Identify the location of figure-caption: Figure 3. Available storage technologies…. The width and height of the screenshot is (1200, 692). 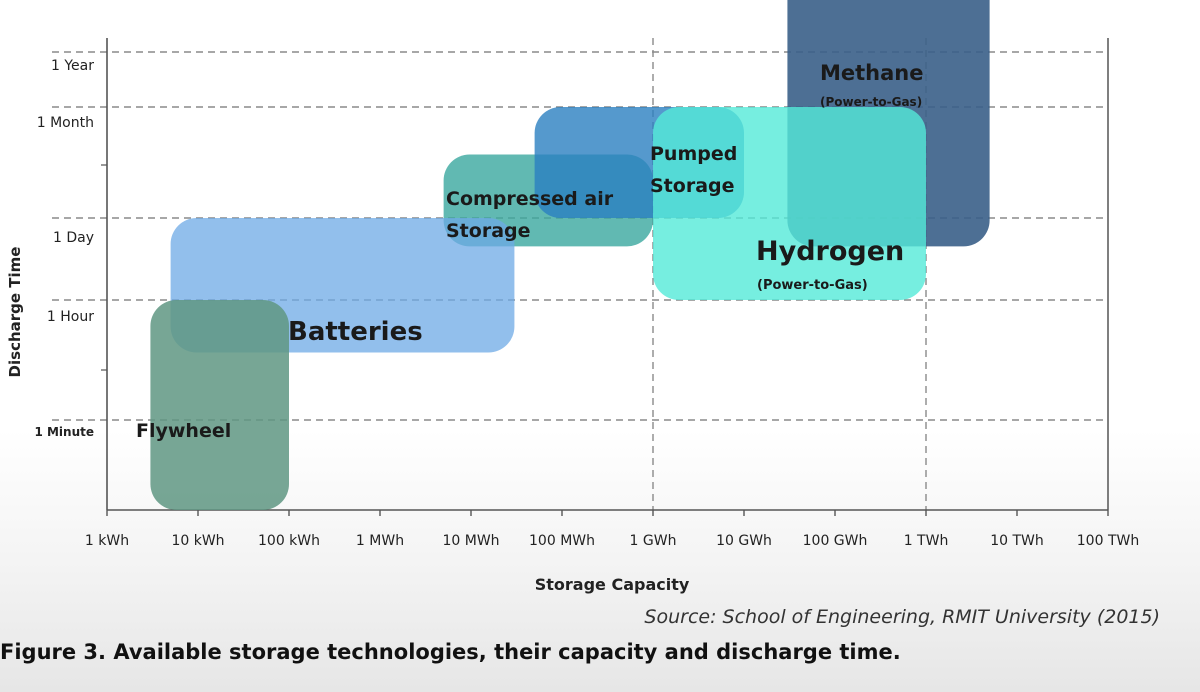
(450, 652).